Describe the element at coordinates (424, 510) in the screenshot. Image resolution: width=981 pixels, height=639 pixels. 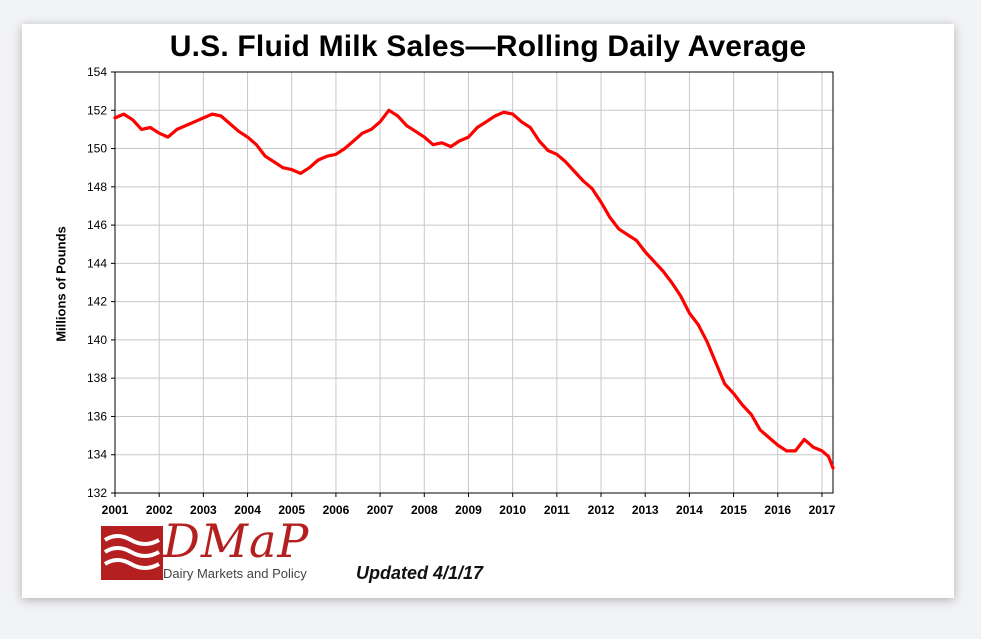
I see `x-tick-label: 2008` at that location.